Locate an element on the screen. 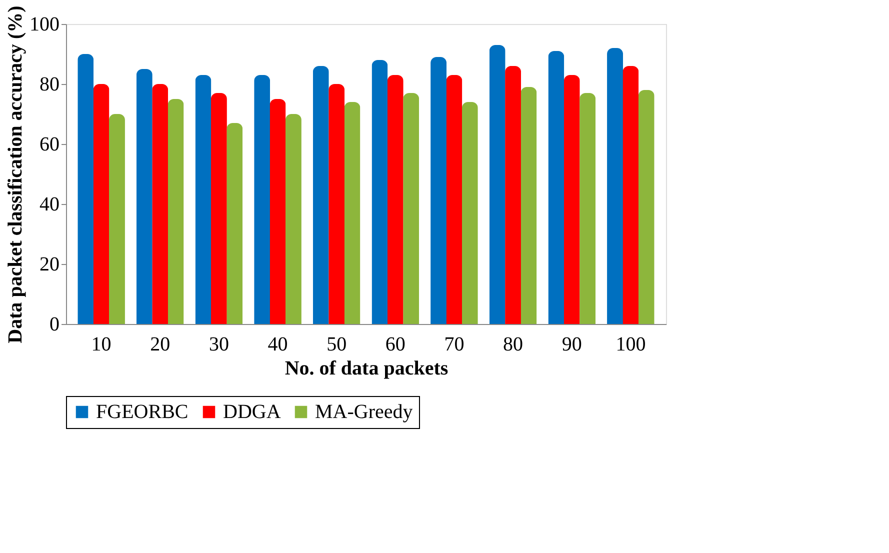 This screenshot has width=889, height=553. y-tick-label: 60 is located at coordinates (50, 145).